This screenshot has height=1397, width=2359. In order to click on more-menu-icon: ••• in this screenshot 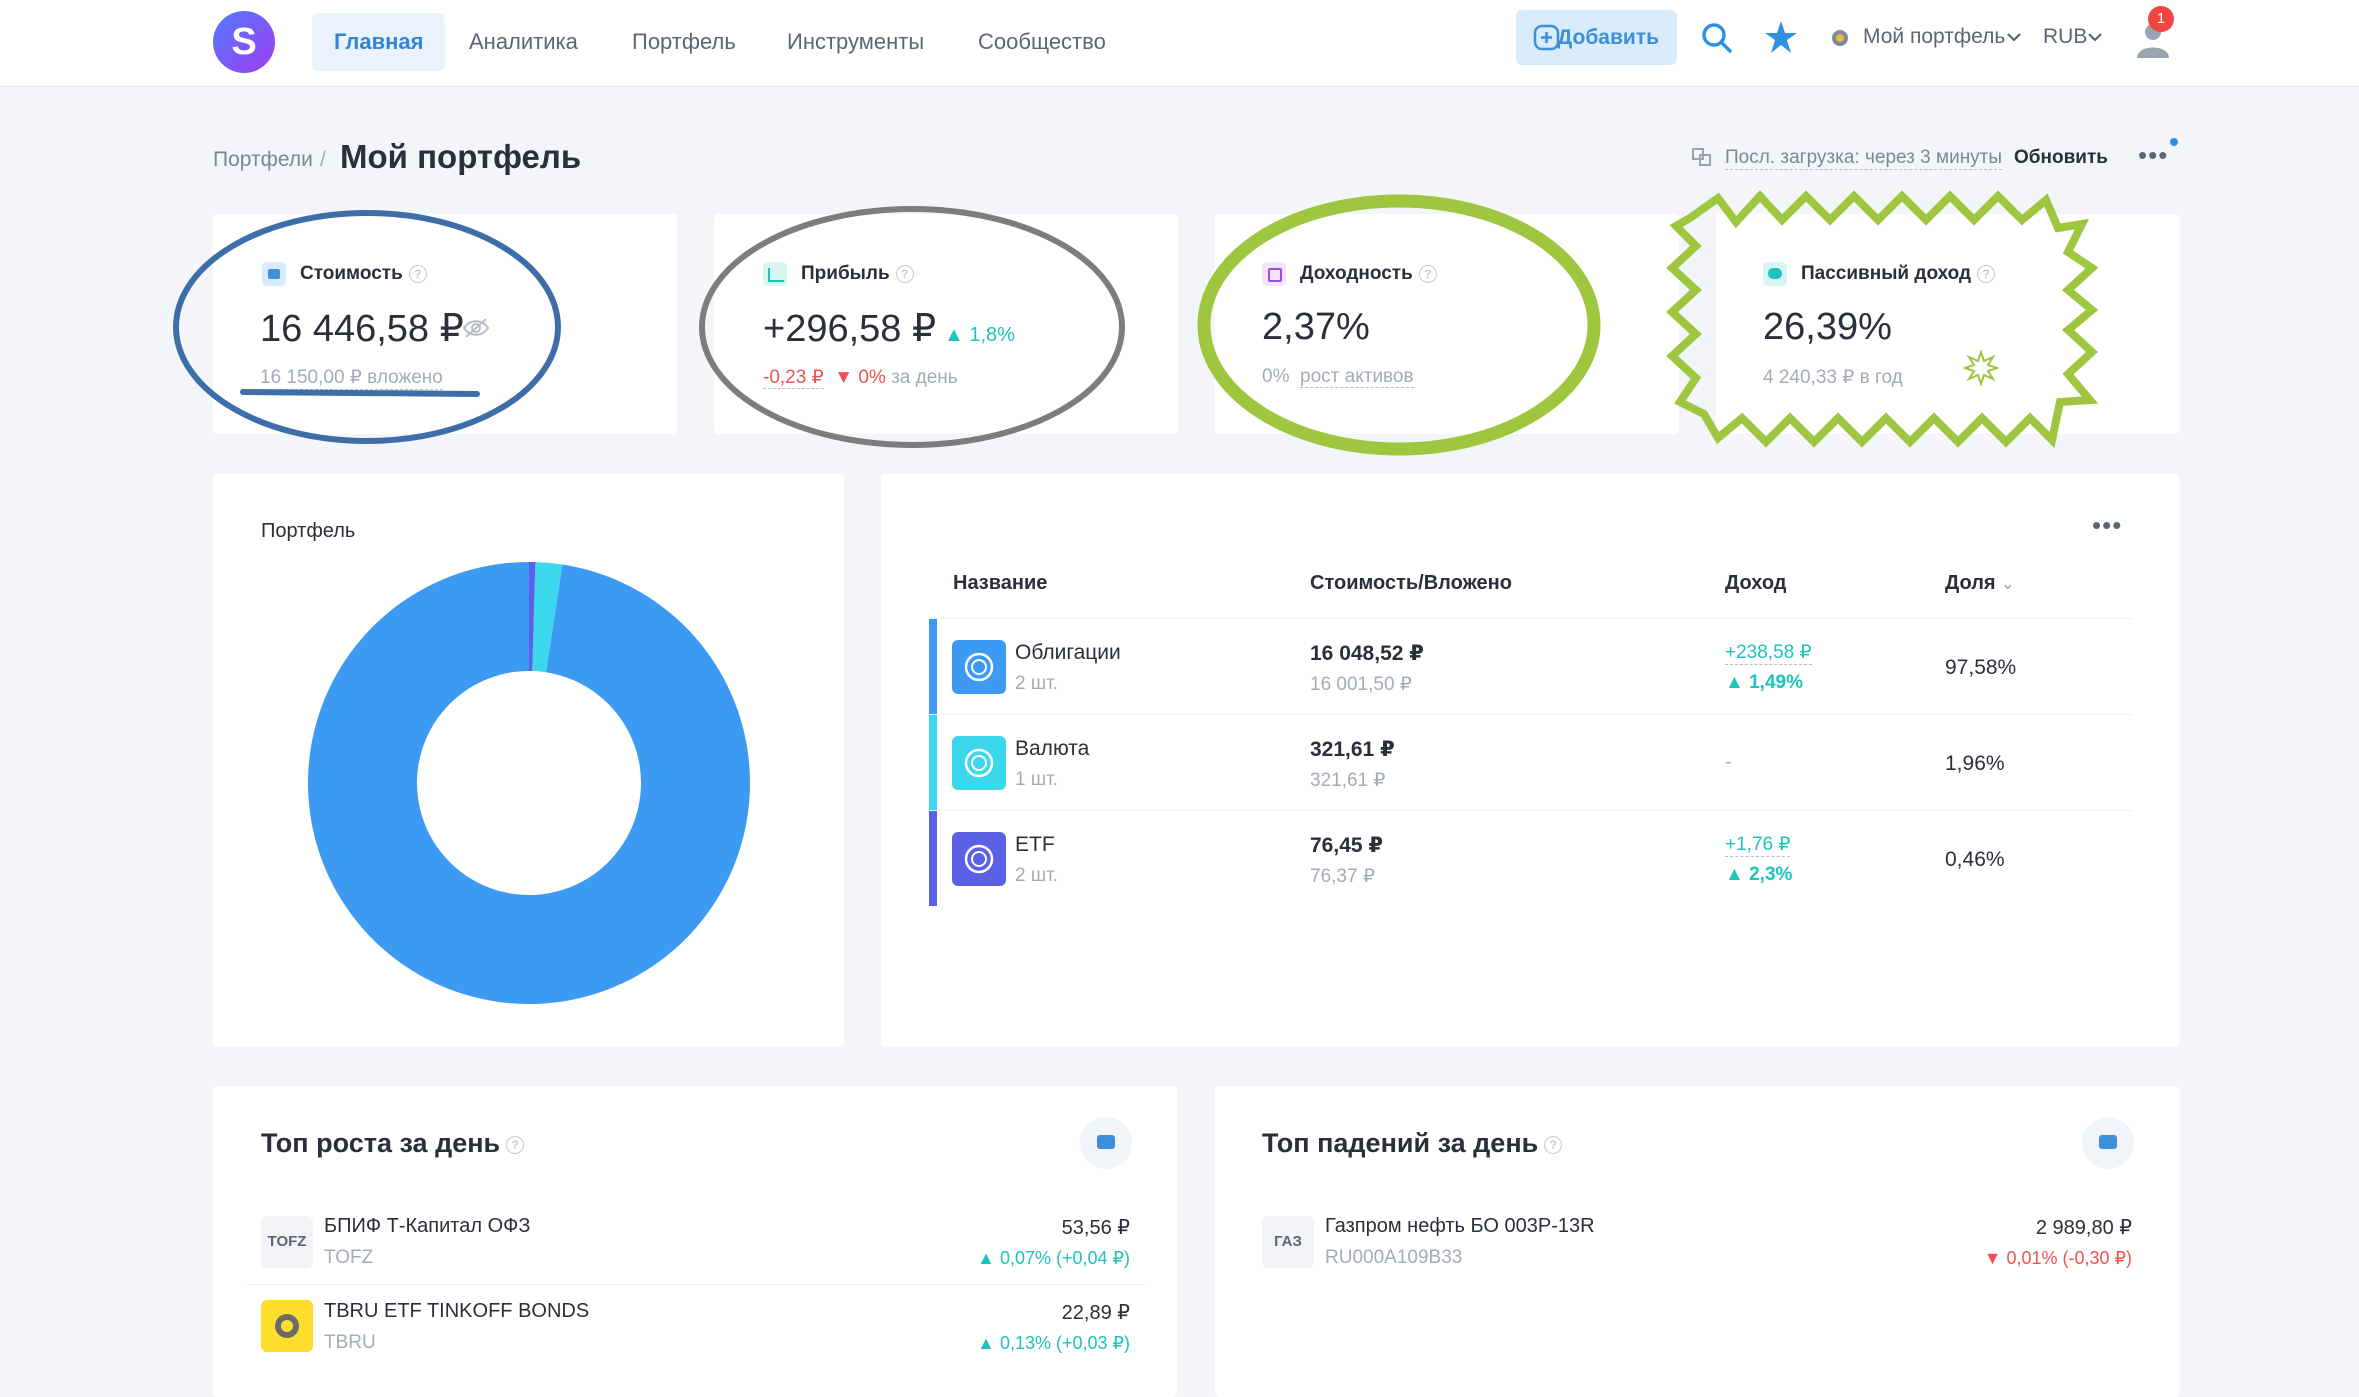, I will do `click(2153, 155)`.